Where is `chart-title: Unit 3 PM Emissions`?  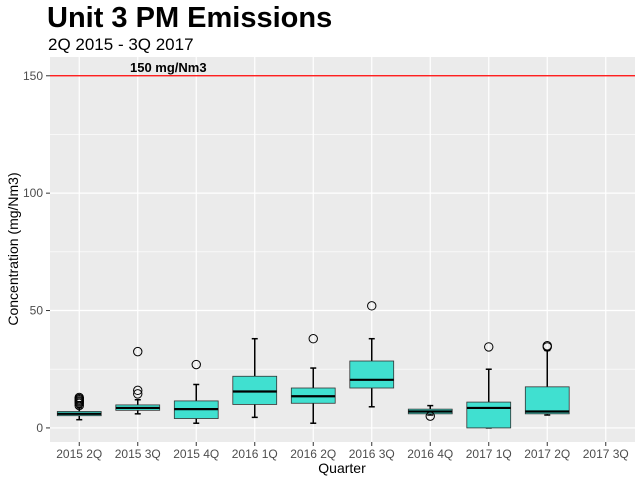
chart-title: Unit 3 PM Emissions is located at coordinates (190, 18).